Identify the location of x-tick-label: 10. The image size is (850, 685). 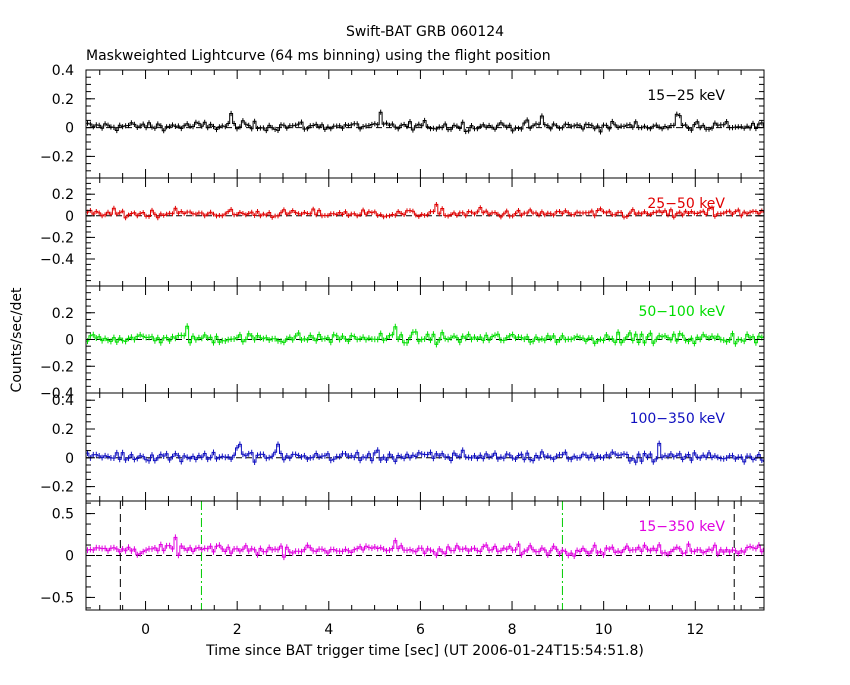
(604, 630).